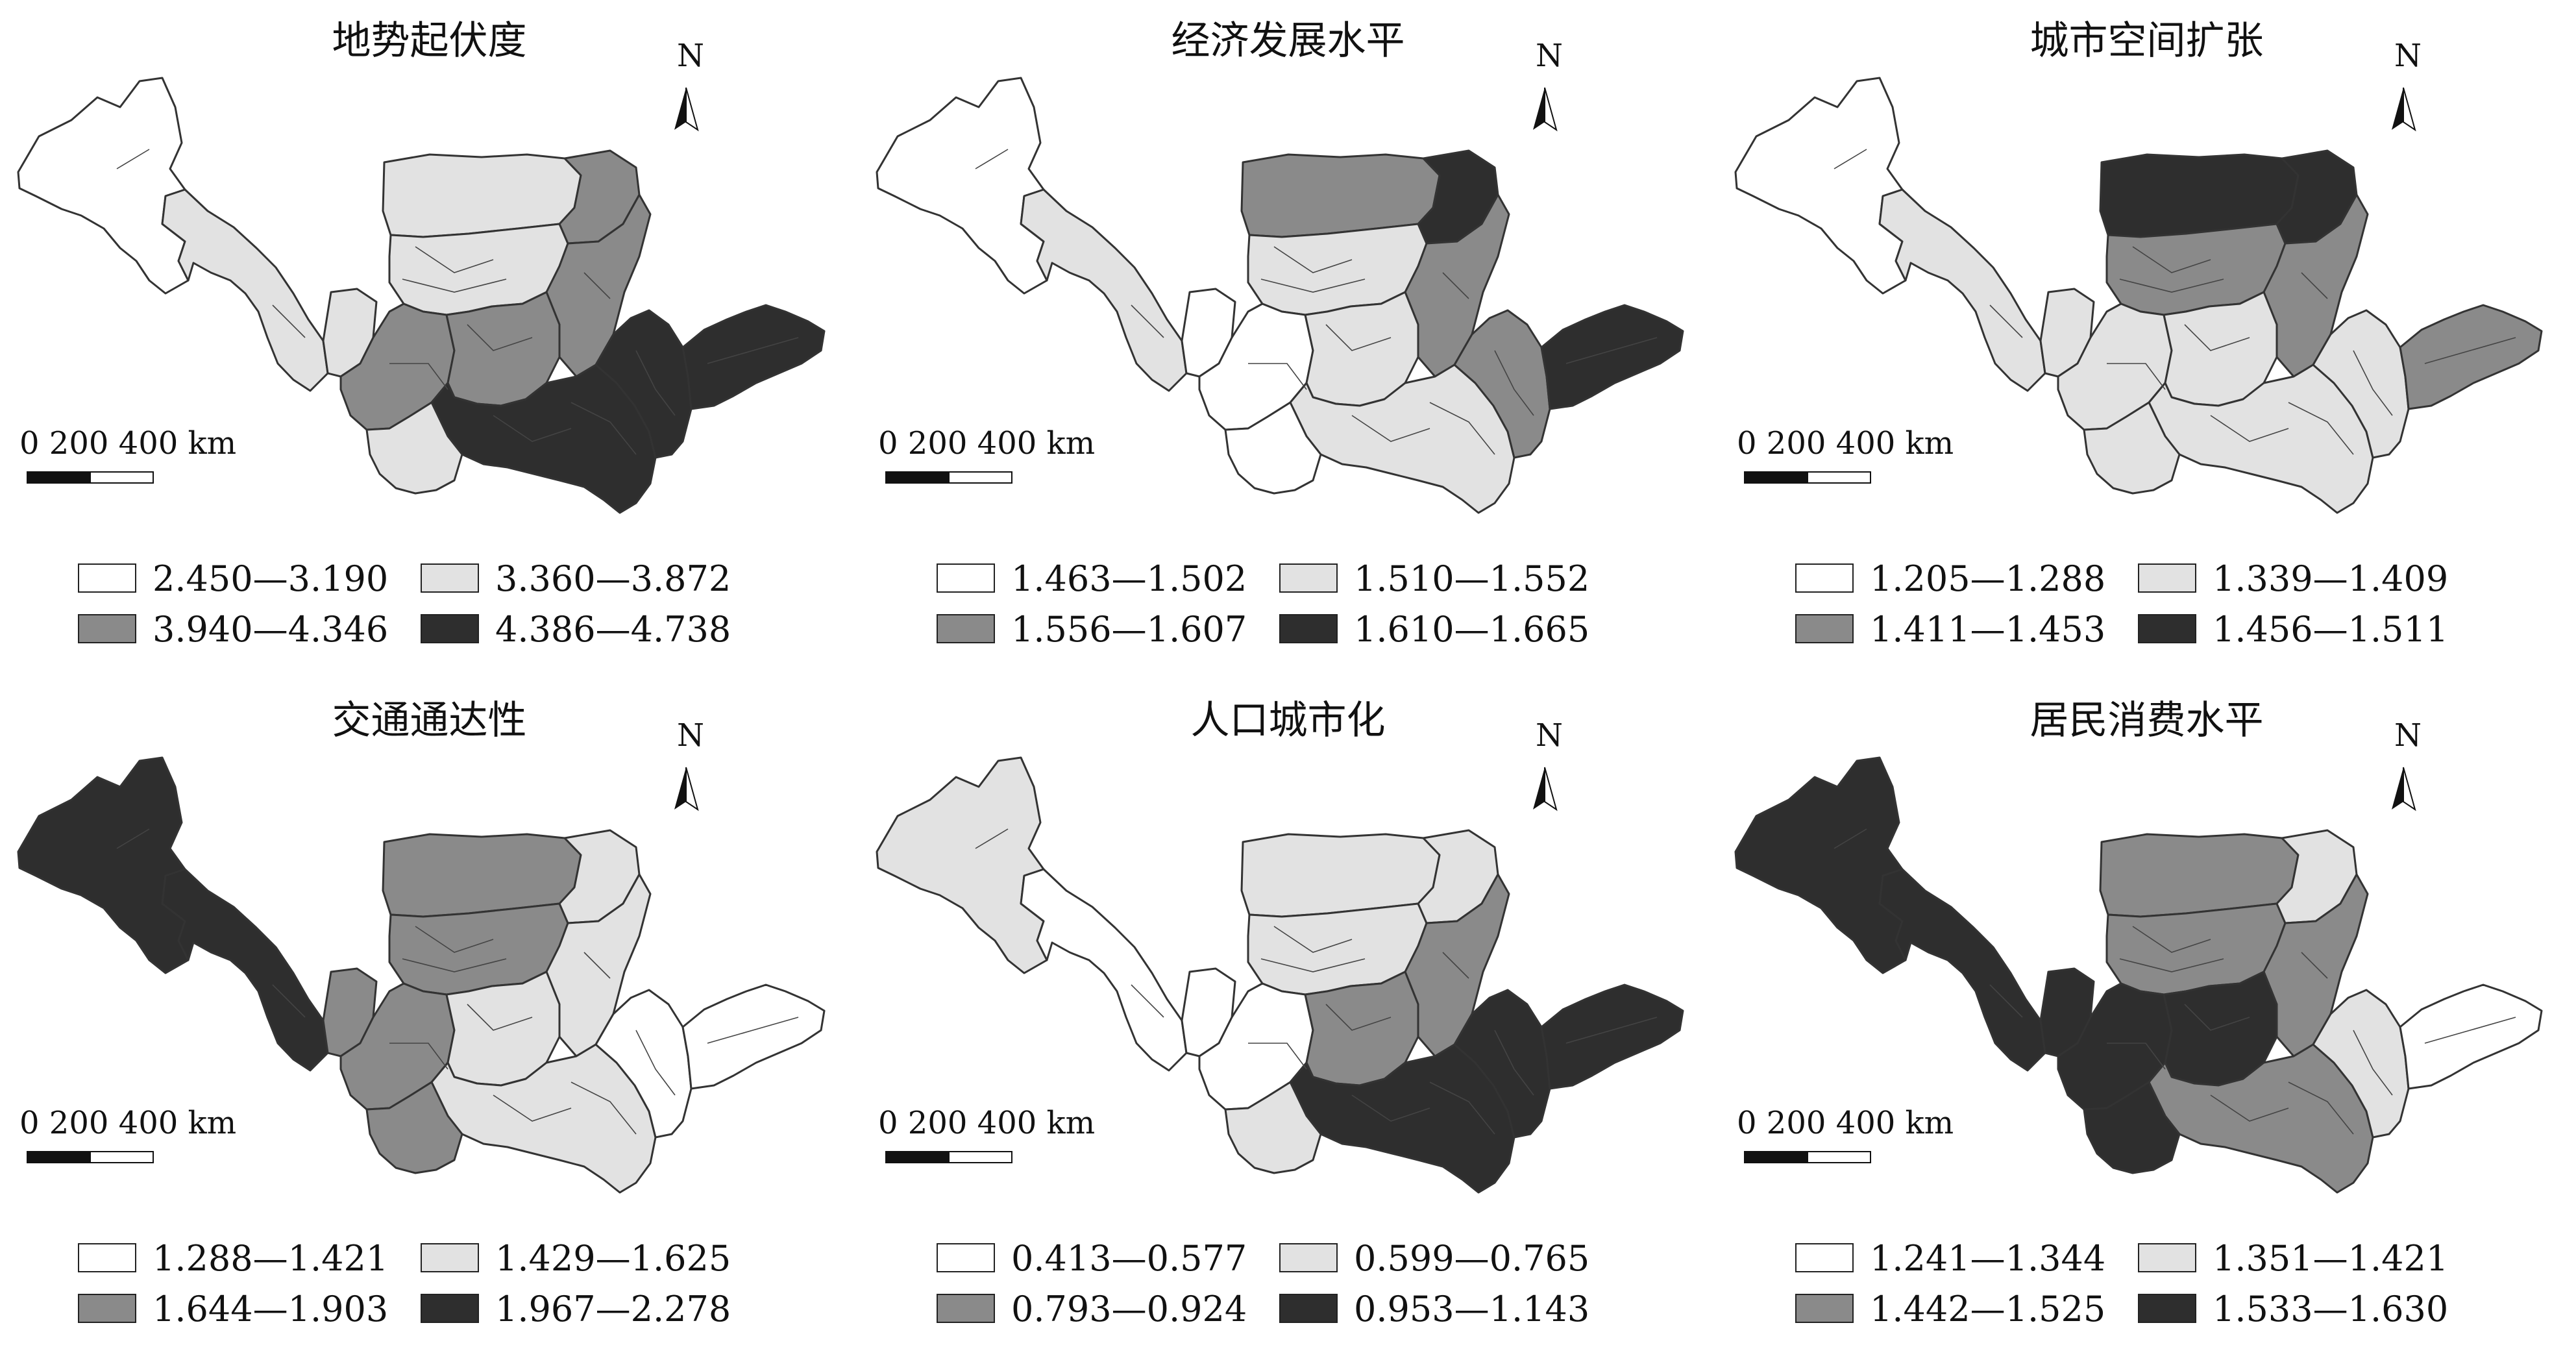 Image resolution: width=2576 pixels, height=1360 pixels. What do you see at coordinates (613, 579) in the screenshot?
I see `legend-label: 3.360—3.872` at bounding box center [613, 579].